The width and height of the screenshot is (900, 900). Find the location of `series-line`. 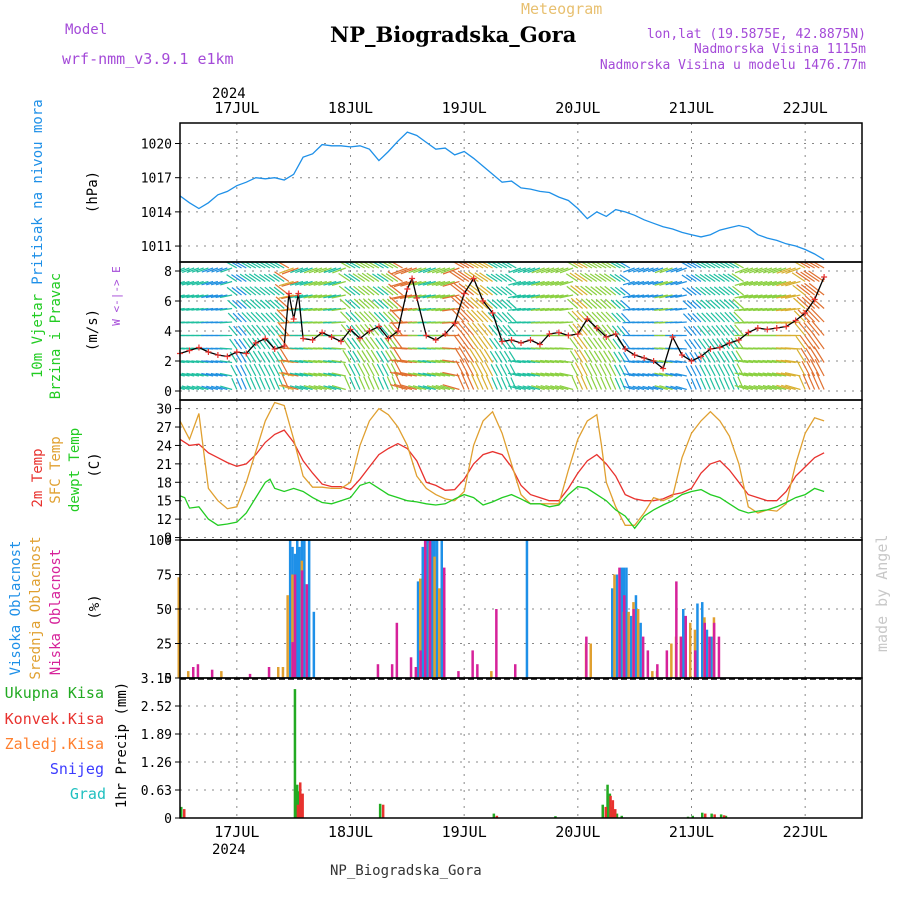

series-line is located at coordinates (502, 463).